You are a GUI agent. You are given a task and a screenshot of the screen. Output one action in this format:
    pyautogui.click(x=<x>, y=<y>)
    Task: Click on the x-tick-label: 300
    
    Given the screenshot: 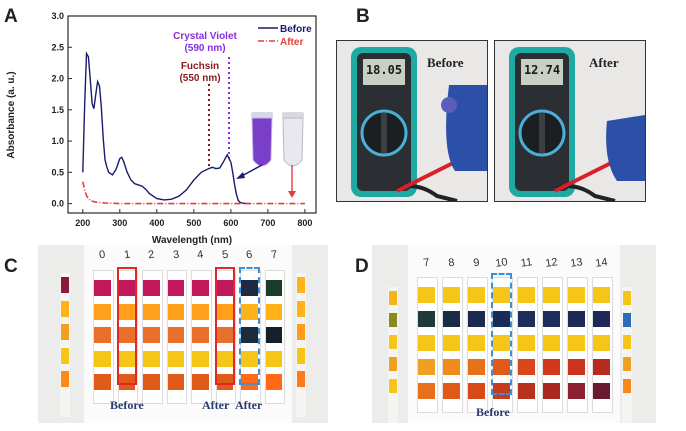 What is the action you would take?
    pyautogui.click(x=119, y=223)
    